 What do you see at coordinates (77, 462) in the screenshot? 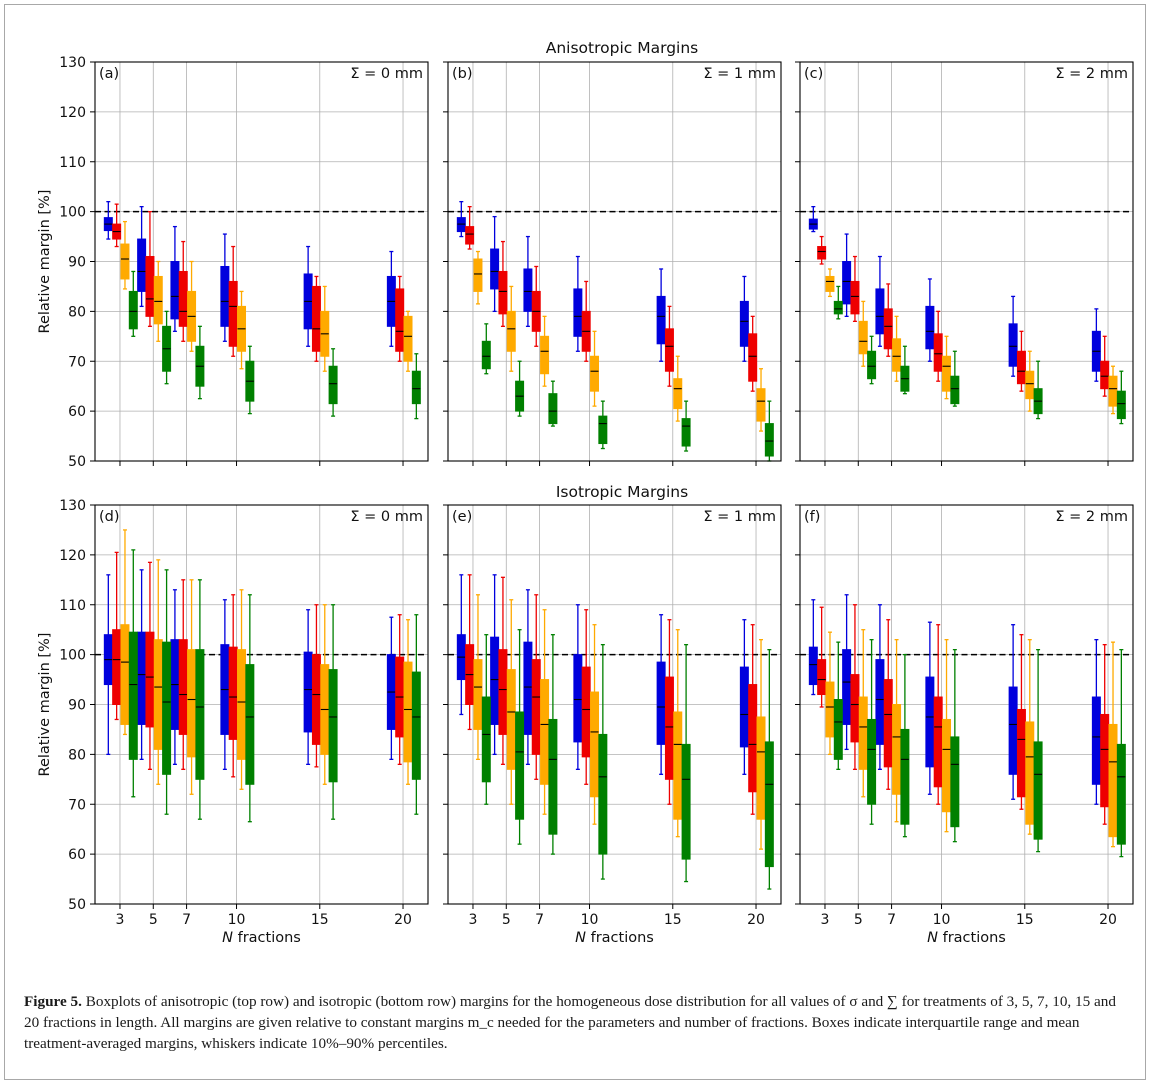
I see `y-tick-label: 50` at bounding box center [77, 462].